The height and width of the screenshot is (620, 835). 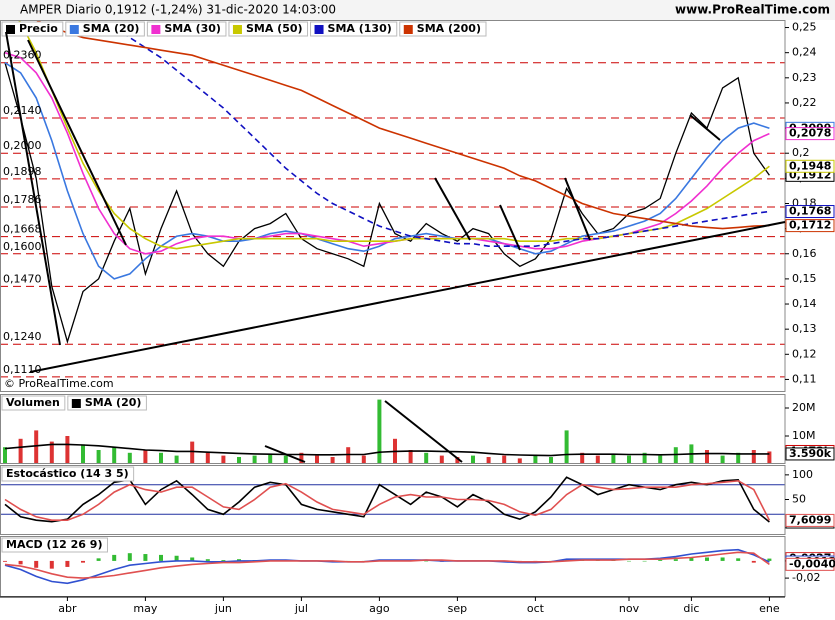 What do you see at coordinates (804, 253) in the screenshot?
I see `y-tick-label: 0,16` at bounding box center [804, 253].